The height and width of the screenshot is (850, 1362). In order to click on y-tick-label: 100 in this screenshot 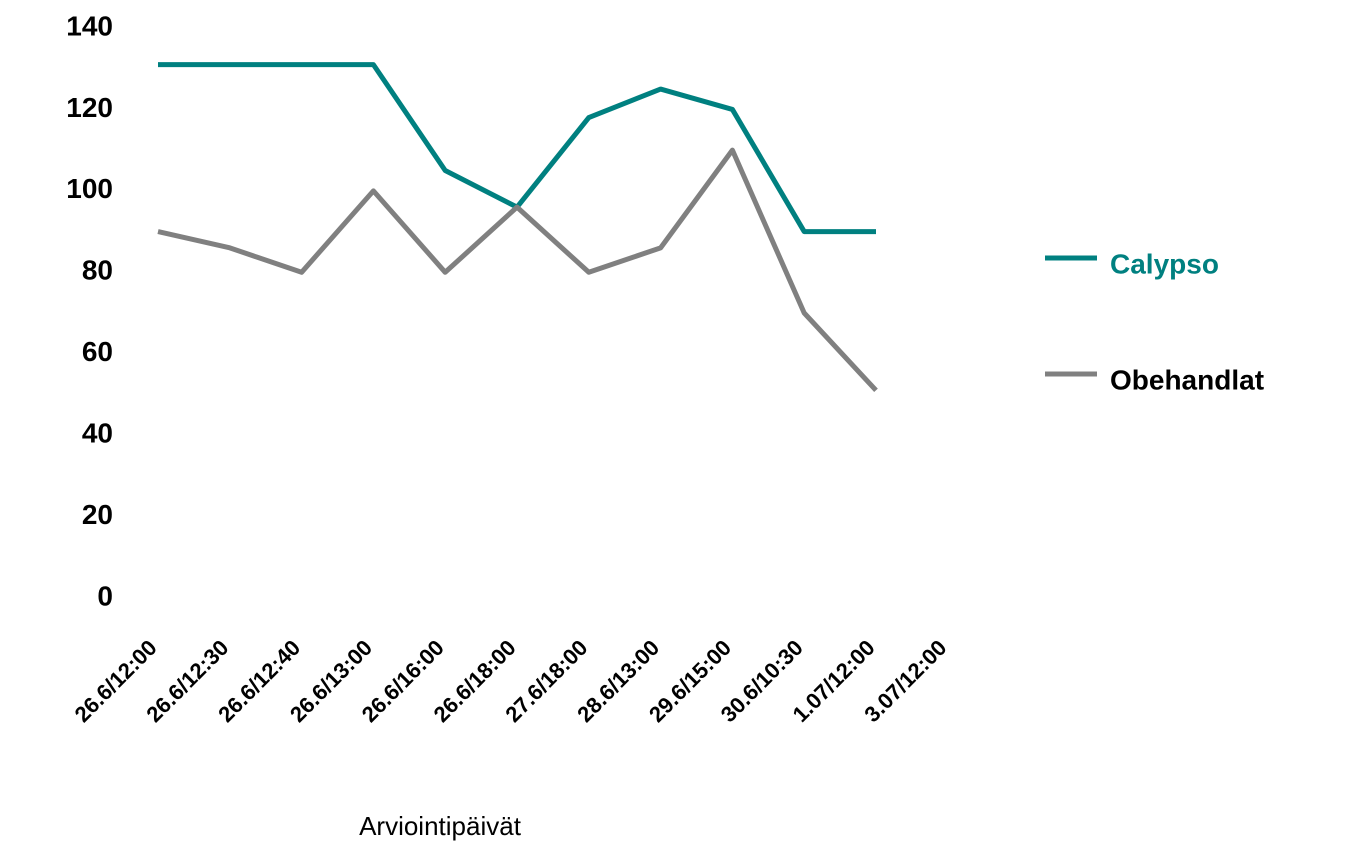, I will do `click(89, 188)`.